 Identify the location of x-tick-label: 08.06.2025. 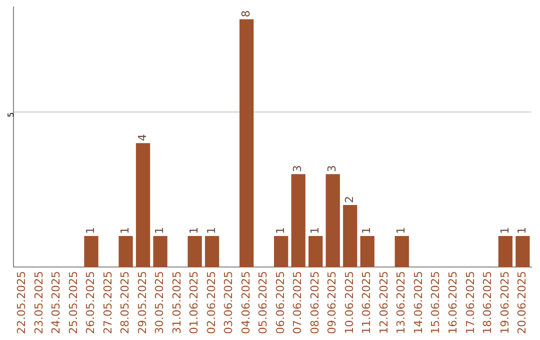
(315, 302).